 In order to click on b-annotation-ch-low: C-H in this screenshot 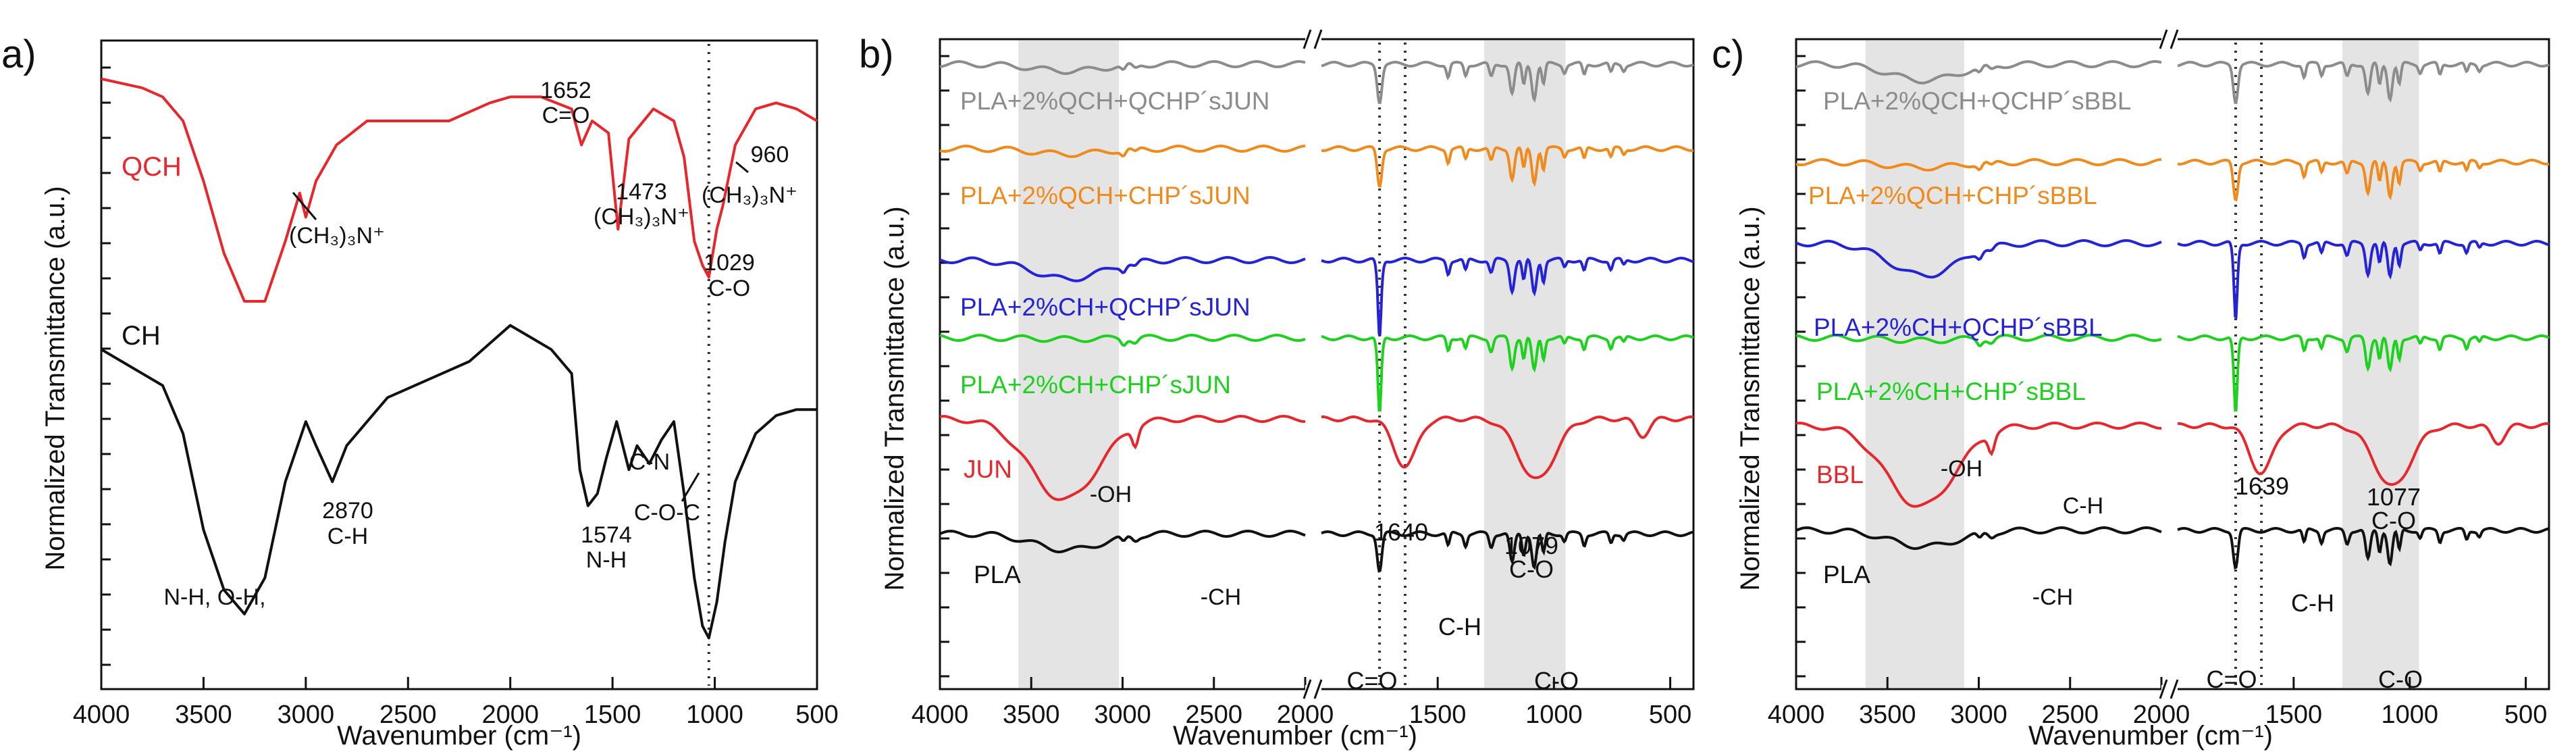, I will do `click(1460, 626)`.